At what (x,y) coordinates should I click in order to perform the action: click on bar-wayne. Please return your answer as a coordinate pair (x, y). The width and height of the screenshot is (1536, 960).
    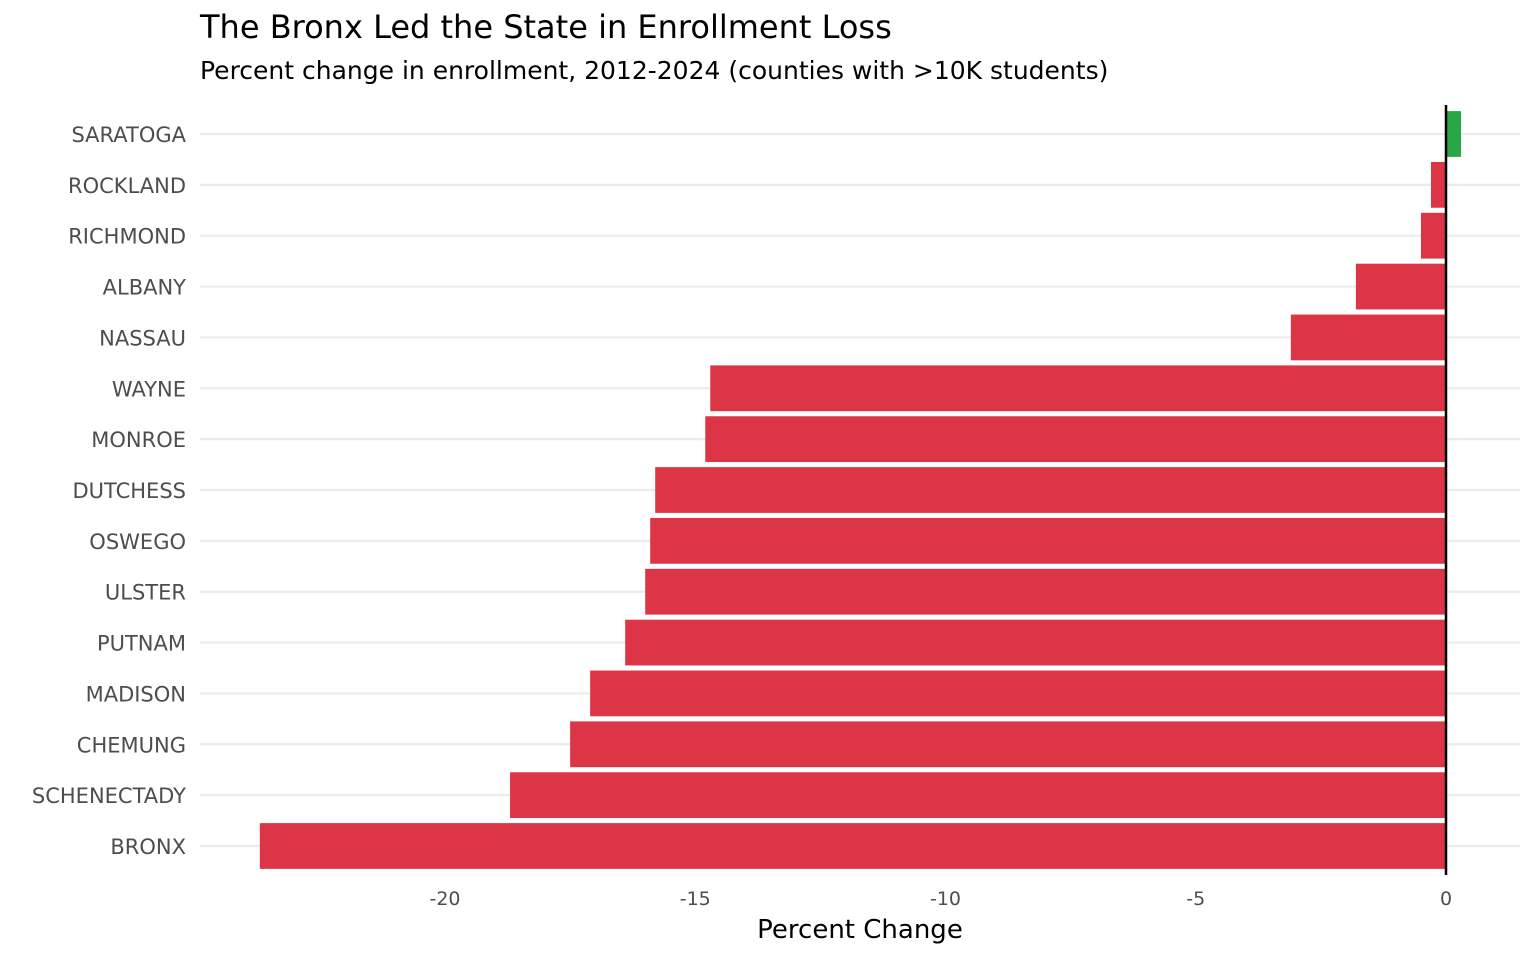
    Looking at the image, I should click on (1078, 388).